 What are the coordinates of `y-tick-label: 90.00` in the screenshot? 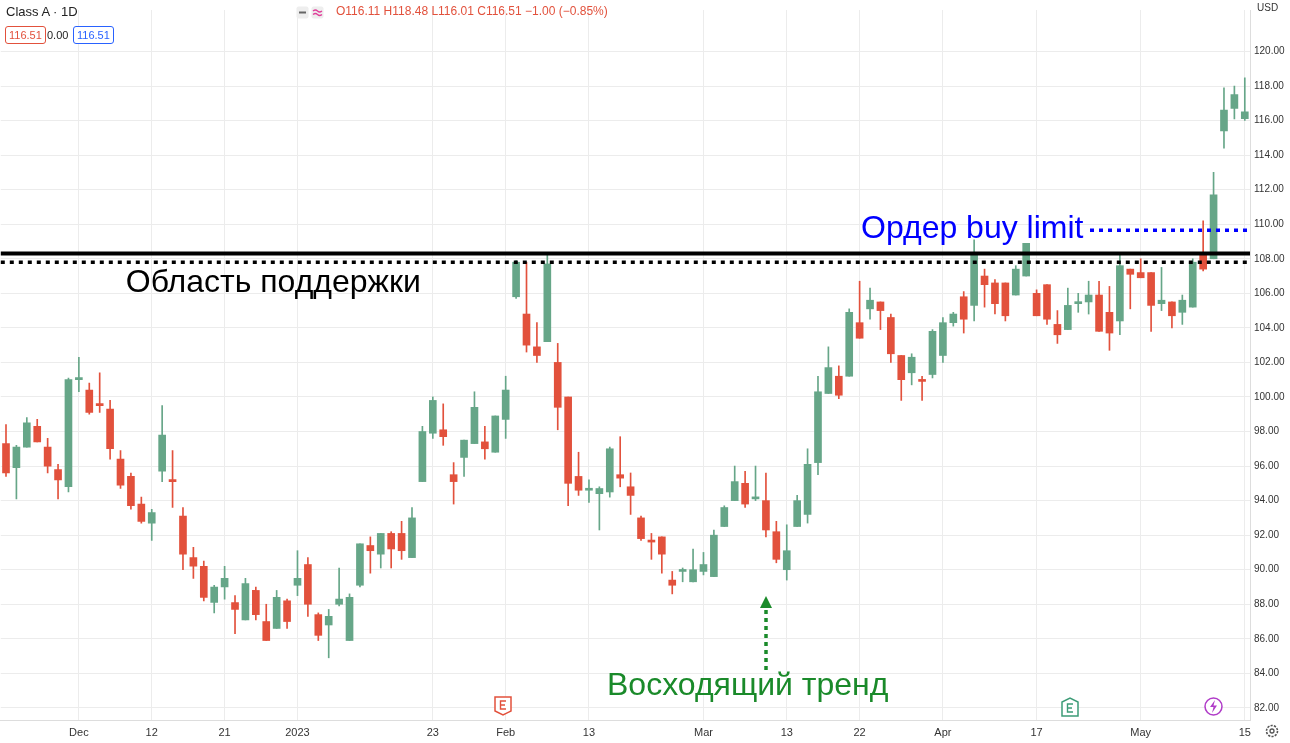 It's located at (1267, 569).